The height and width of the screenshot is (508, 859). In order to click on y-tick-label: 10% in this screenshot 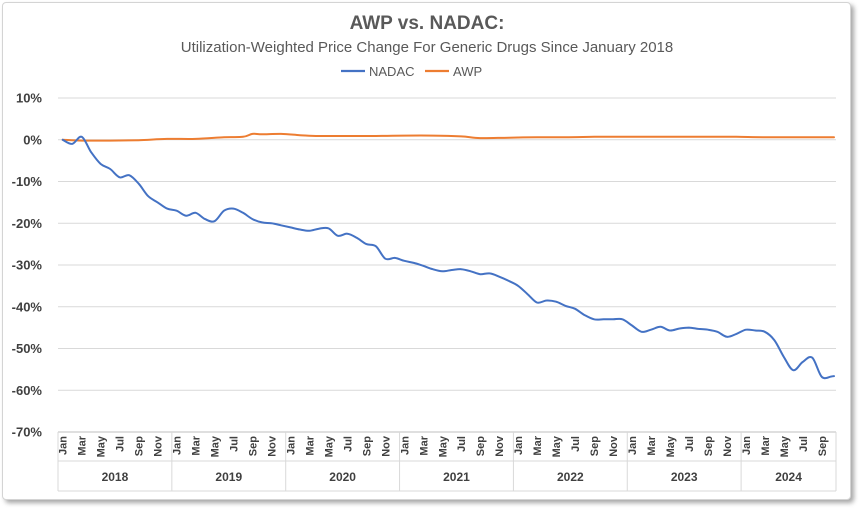, I will do `click(29, 98)`.